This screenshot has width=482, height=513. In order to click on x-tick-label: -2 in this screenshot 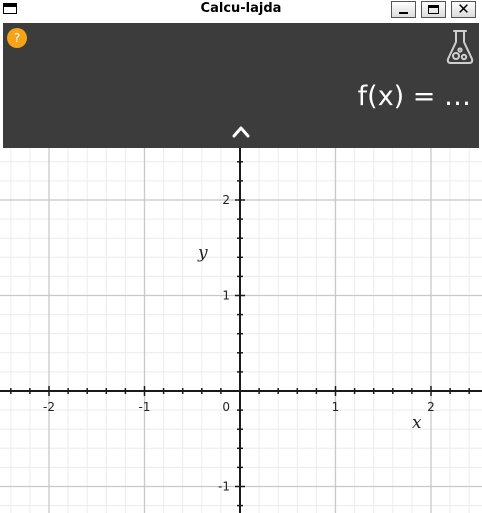, I will do `click(49, 407)`.